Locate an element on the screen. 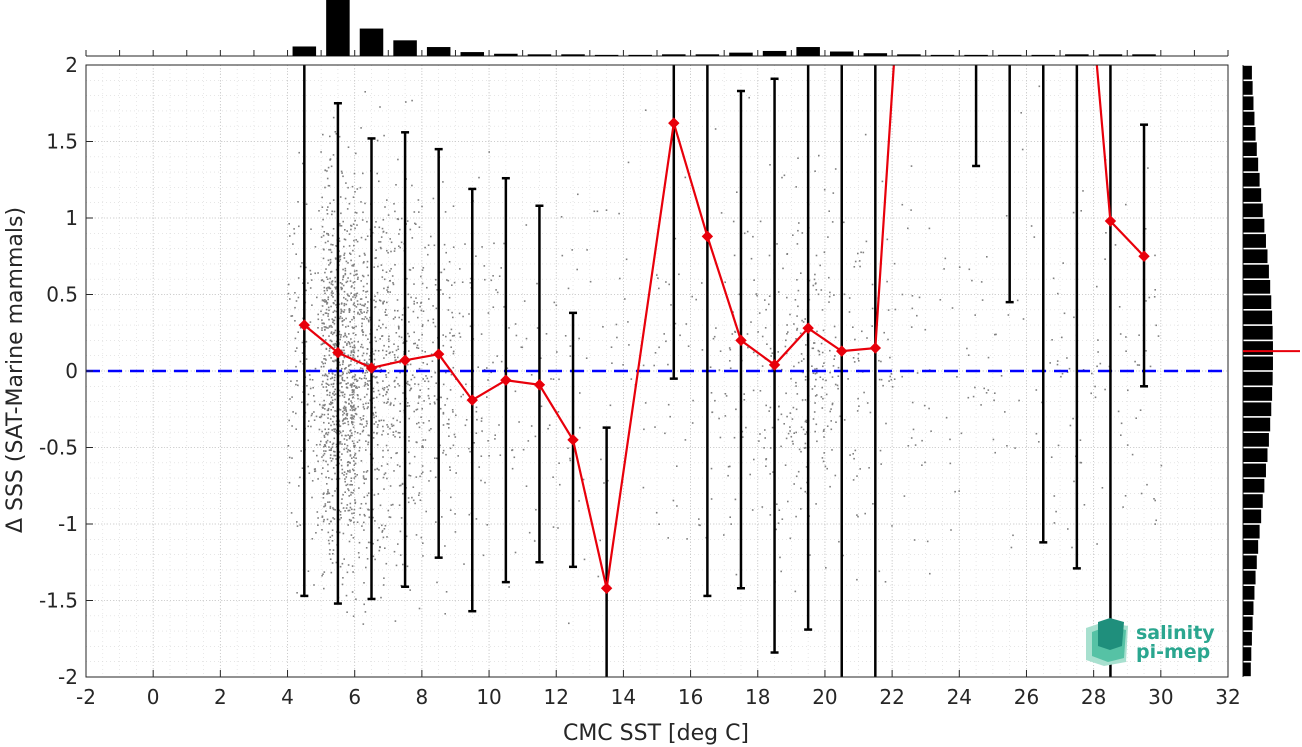  y-axis-title: Δ SSS (SAT-Marine mammals) is located at coordinates (15, 370).